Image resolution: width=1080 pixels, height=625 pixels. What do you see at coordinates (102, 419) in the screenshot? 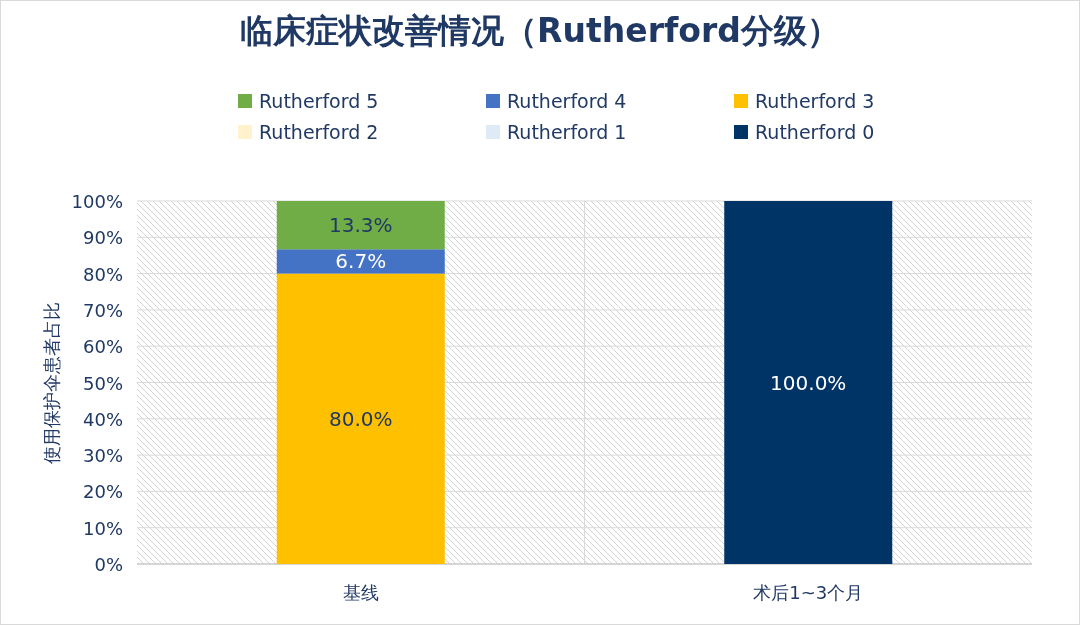
I see `y-tick-label: 40%` at bounding box center [102, 419].